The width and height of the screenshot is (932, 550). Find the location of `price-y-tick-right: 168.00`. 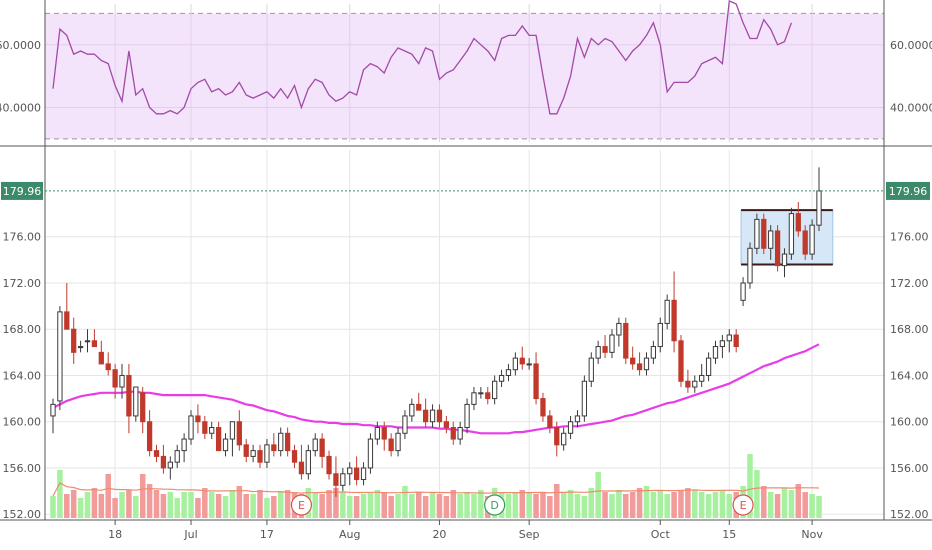

price-y-tick-right: 168.00 is located at coordinates (909, 329).